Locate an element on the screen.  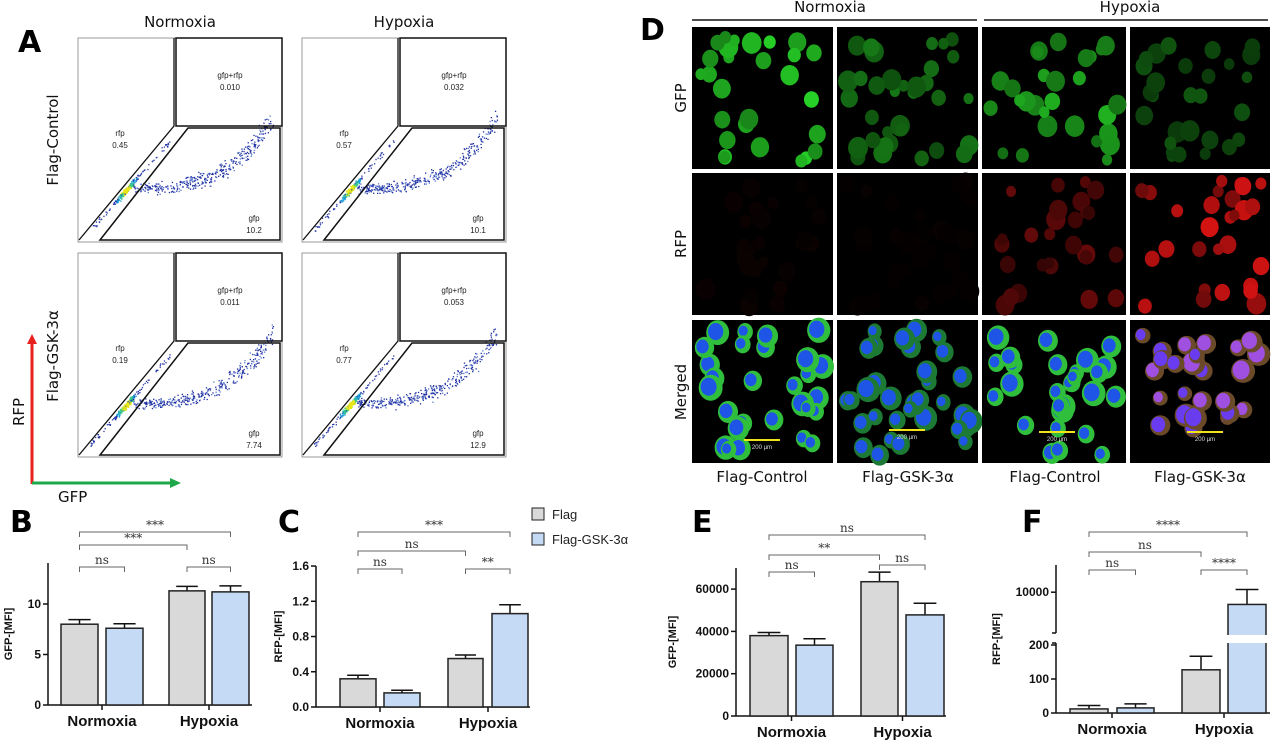
bar-flag-hypoxia is located at coordinates (1201, 691).